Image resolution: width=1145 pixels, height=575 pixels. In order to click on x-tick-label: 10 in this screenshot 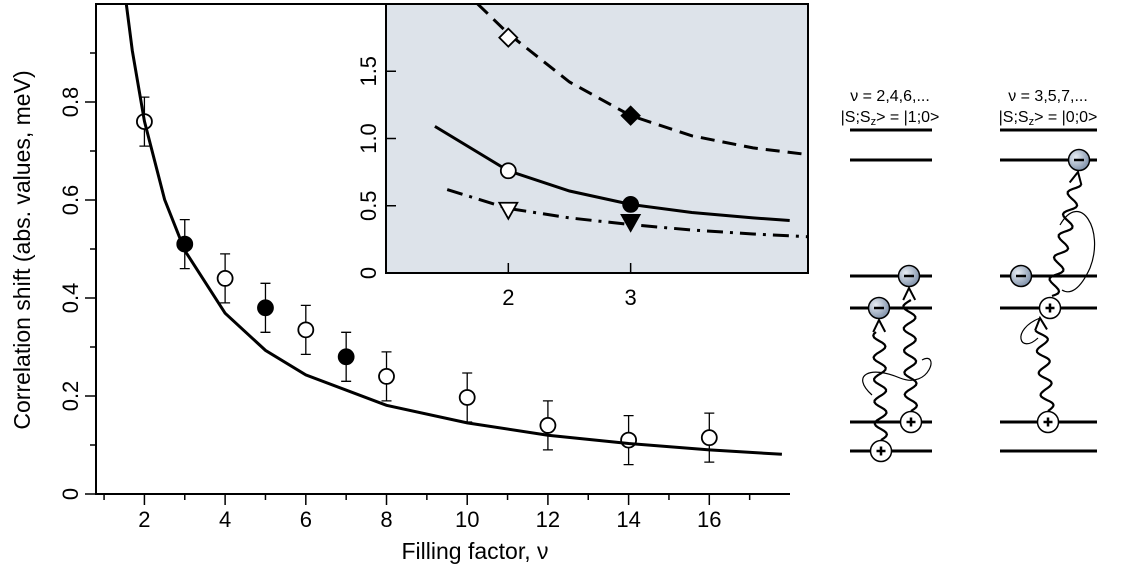, I will do `click(467, 519)`.